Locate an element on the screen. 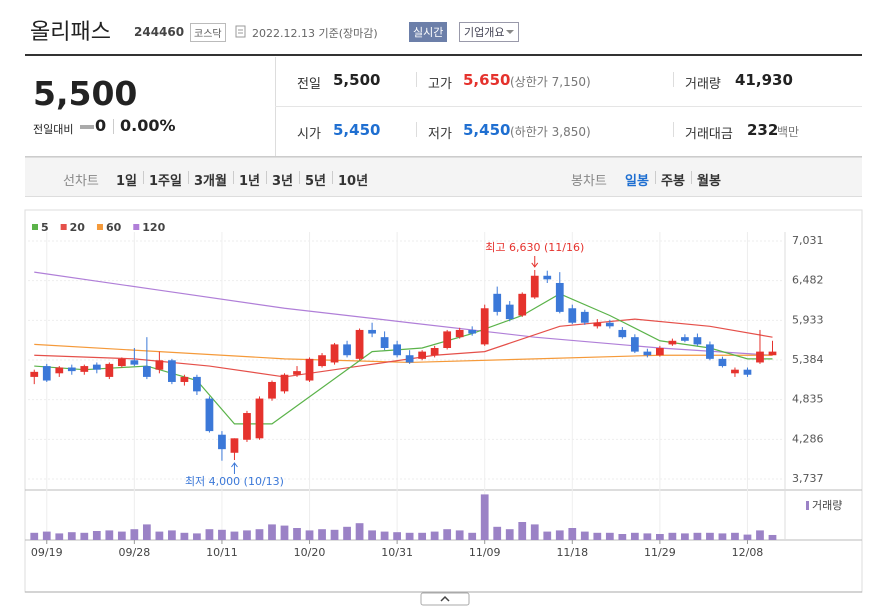 The image size is (871, 612). stat-value: 5,500 is located at coordinates (357, 80).